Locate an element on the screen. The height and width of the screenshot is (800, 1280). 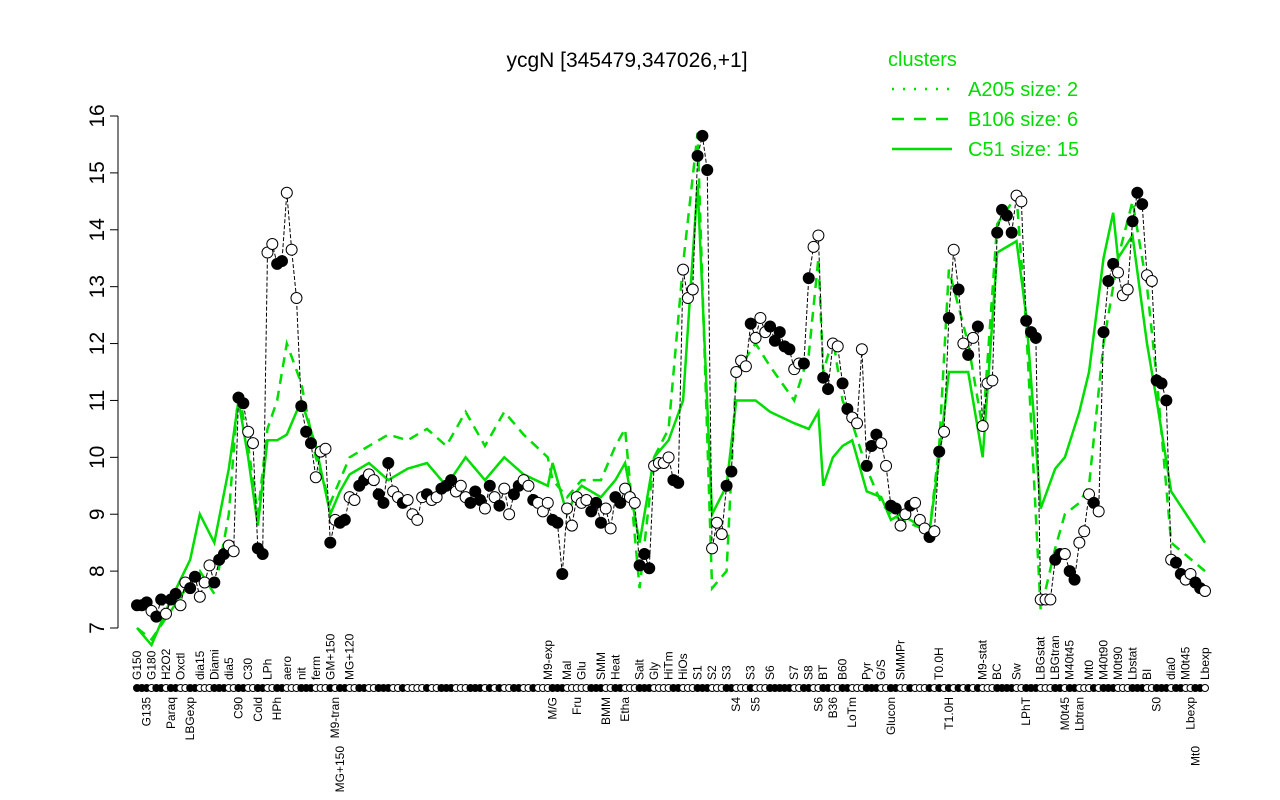
x-tick-label: dia0 is located at coordinates (1171, 668).